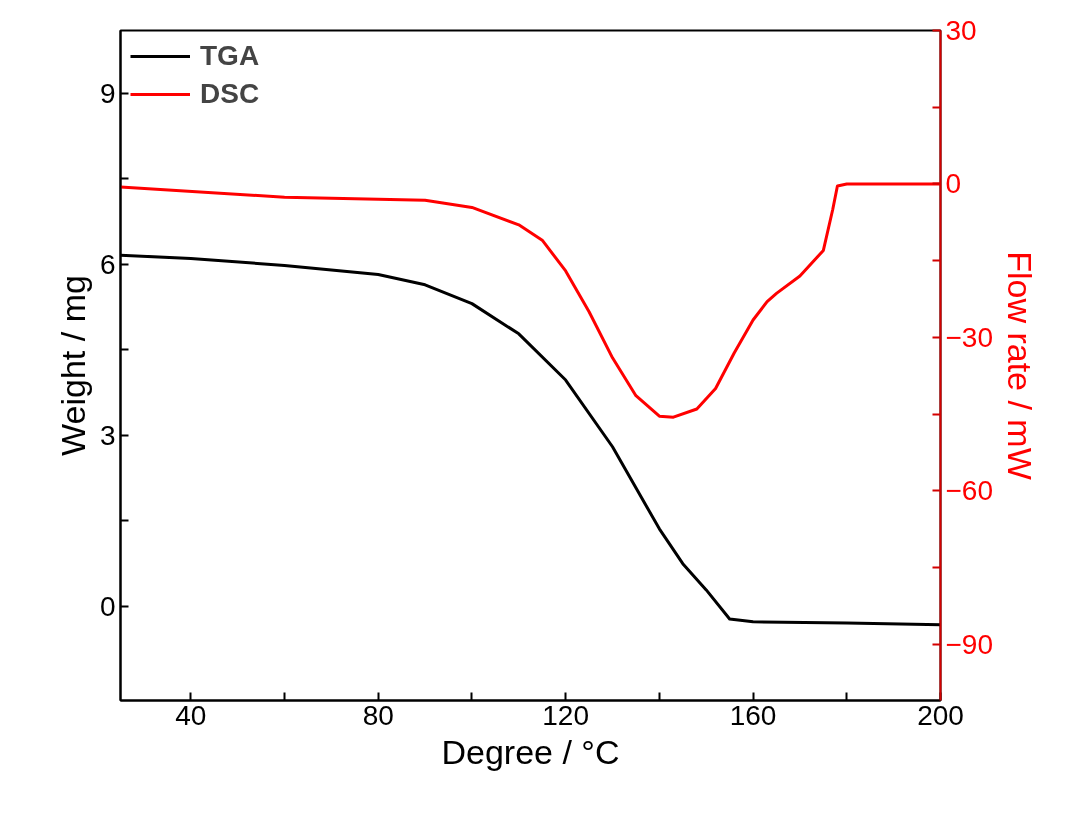  Describe the element at coordinates (107, 264) in the screenshot. I see `y-tick-label: 6` at that location.